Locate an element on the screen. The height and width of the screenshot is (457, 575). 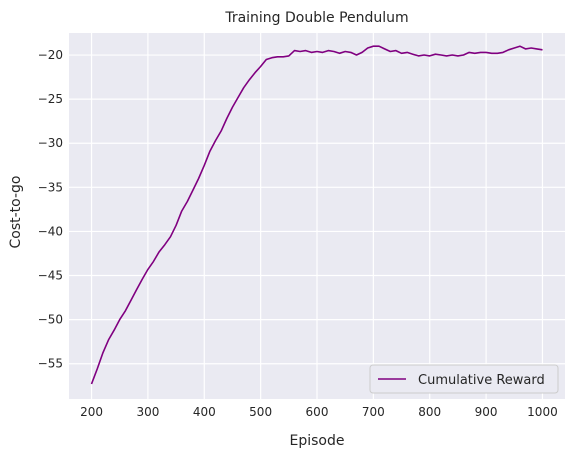
x-axis-label: Episode is located at coordinates (317, 441).